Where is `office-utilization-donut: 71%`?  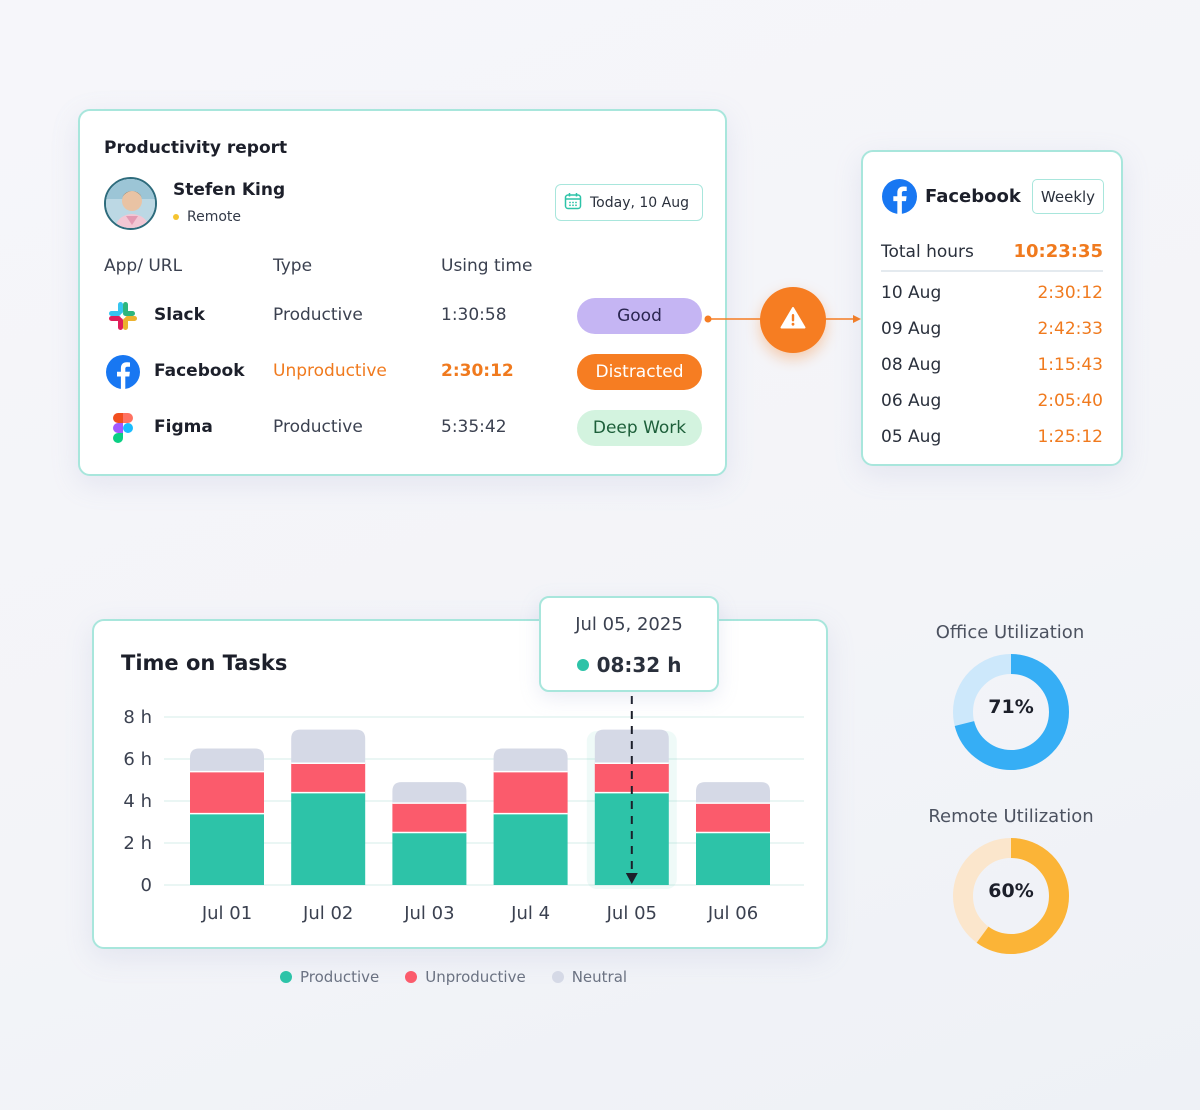 office-utilization-donut: 71% is located at coordinates (1011, 712).